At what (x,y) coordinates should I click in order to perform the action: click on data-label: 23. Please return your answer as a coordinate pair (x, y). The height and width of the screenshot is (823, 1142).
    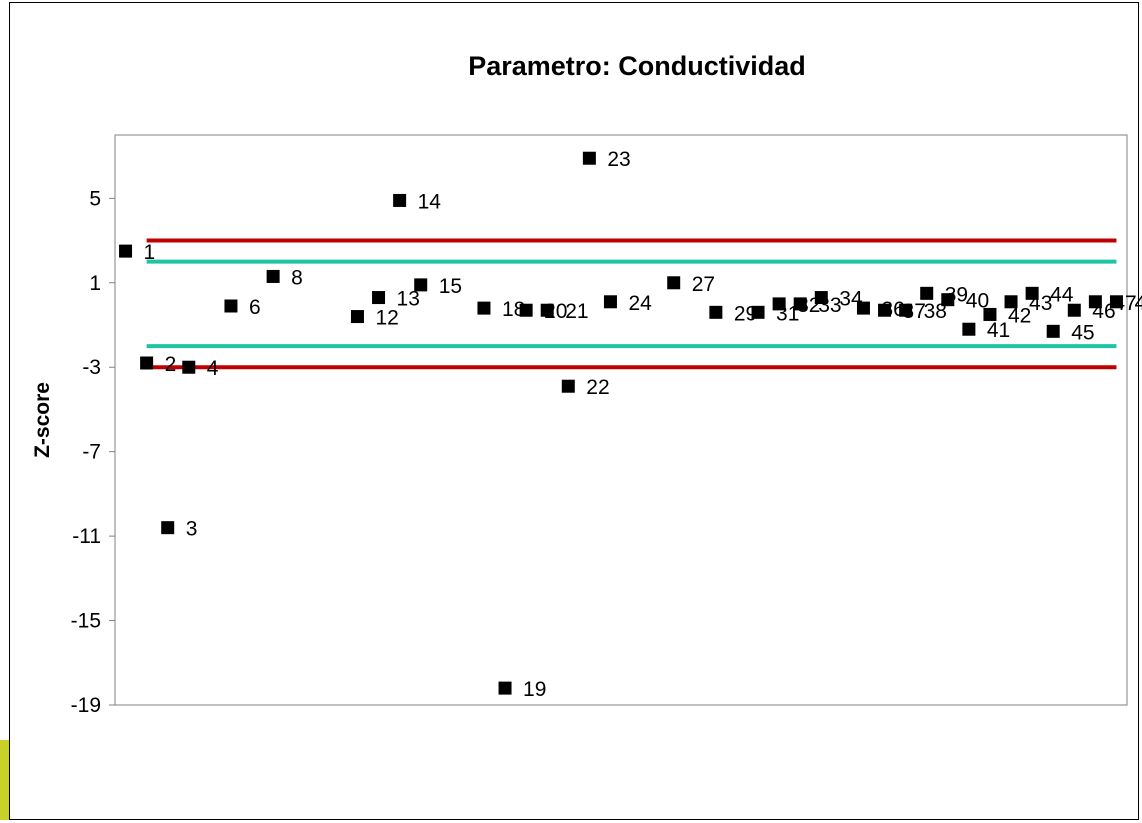
    Looking at the image, I should click on (618, 159).